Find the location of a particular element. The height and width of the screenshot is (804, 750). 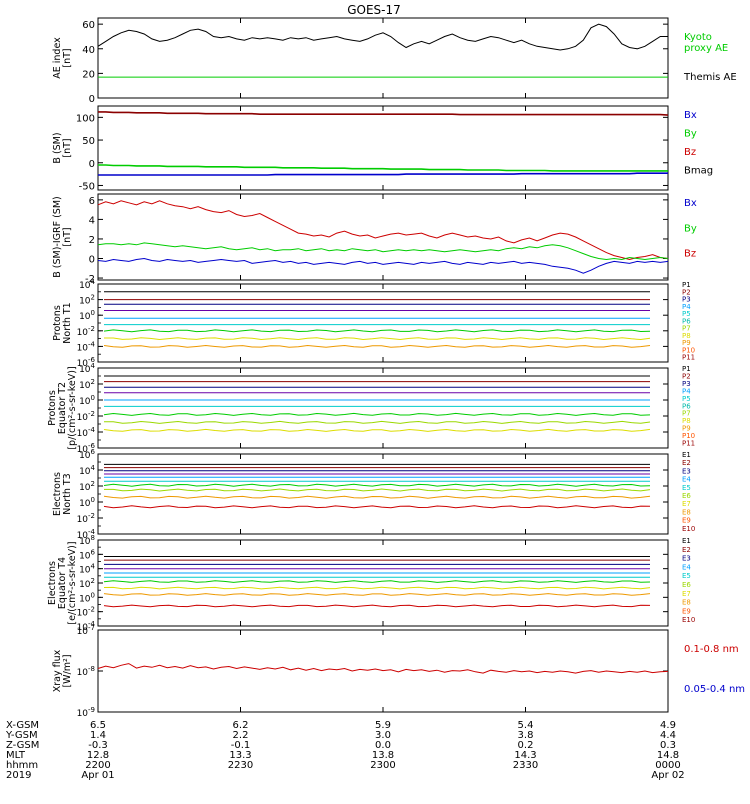

y-axis-label: B (SM)-IGRF (SM) [nT] is located at coordinates (62, 237).